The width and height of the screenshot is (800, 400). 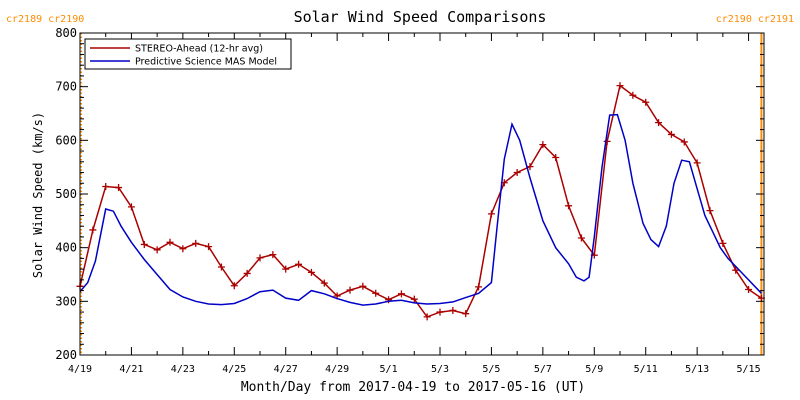 What do you see at coordinates (66, 87) in the screenshot?
I see `y-tick-label: 700` at bounding box center [66, 87].